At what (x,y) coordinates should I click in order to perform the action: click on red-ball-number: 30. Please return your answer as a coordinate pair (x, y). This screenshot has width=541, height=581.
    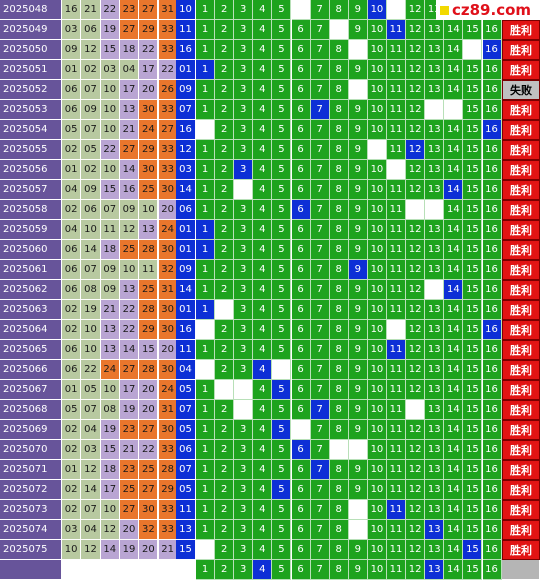
    Looking at the image, I should click on (149, 510).